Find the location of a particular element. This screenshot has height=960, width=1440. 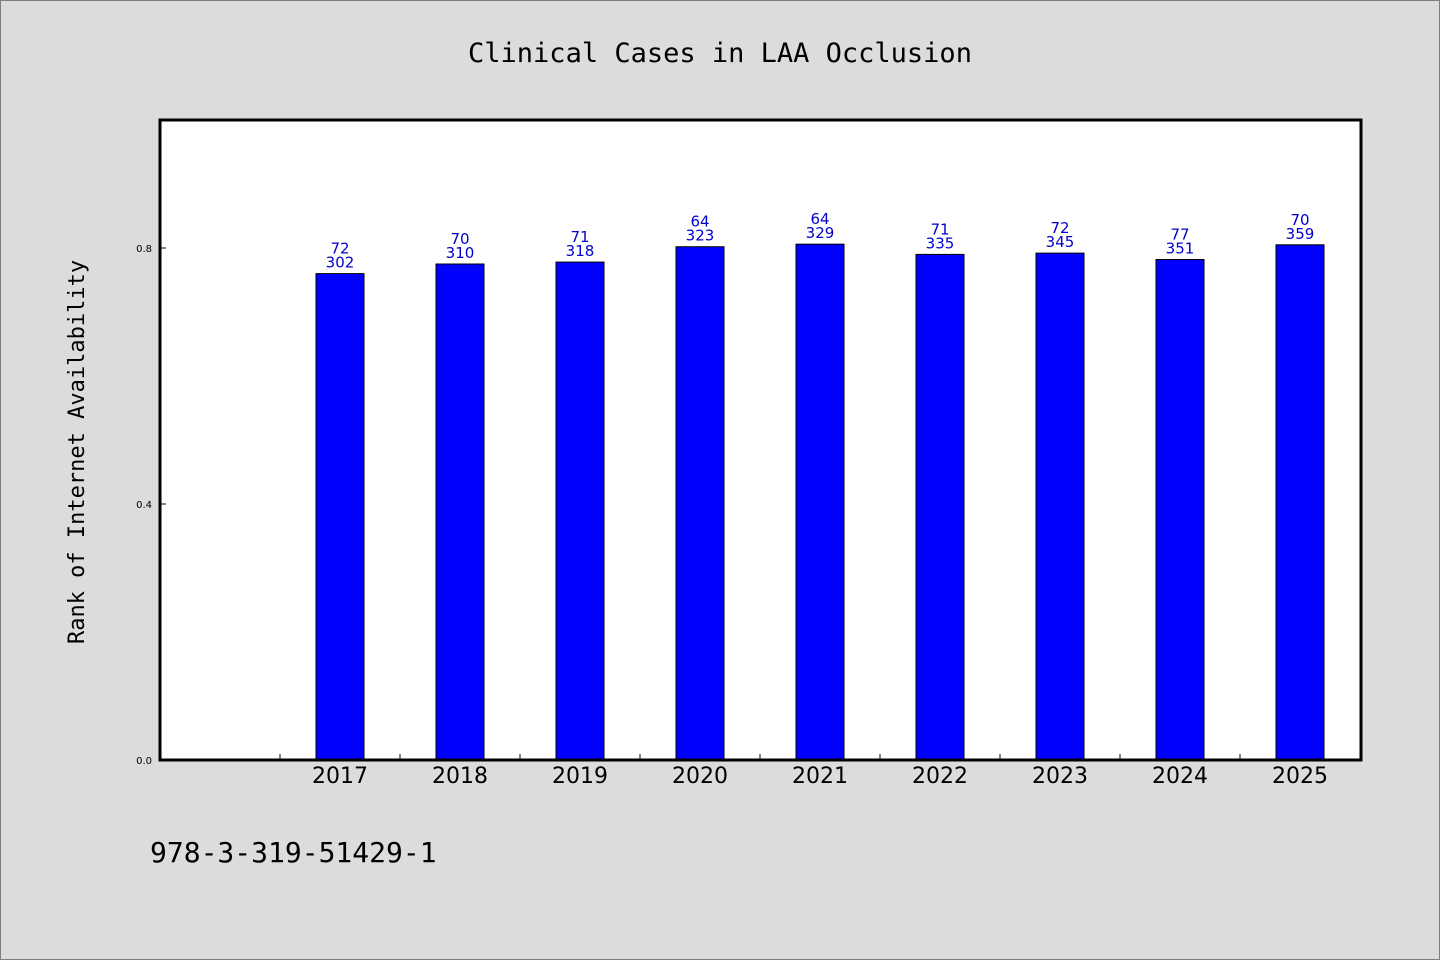

bar-2022 is located at coordinates (940, 507).